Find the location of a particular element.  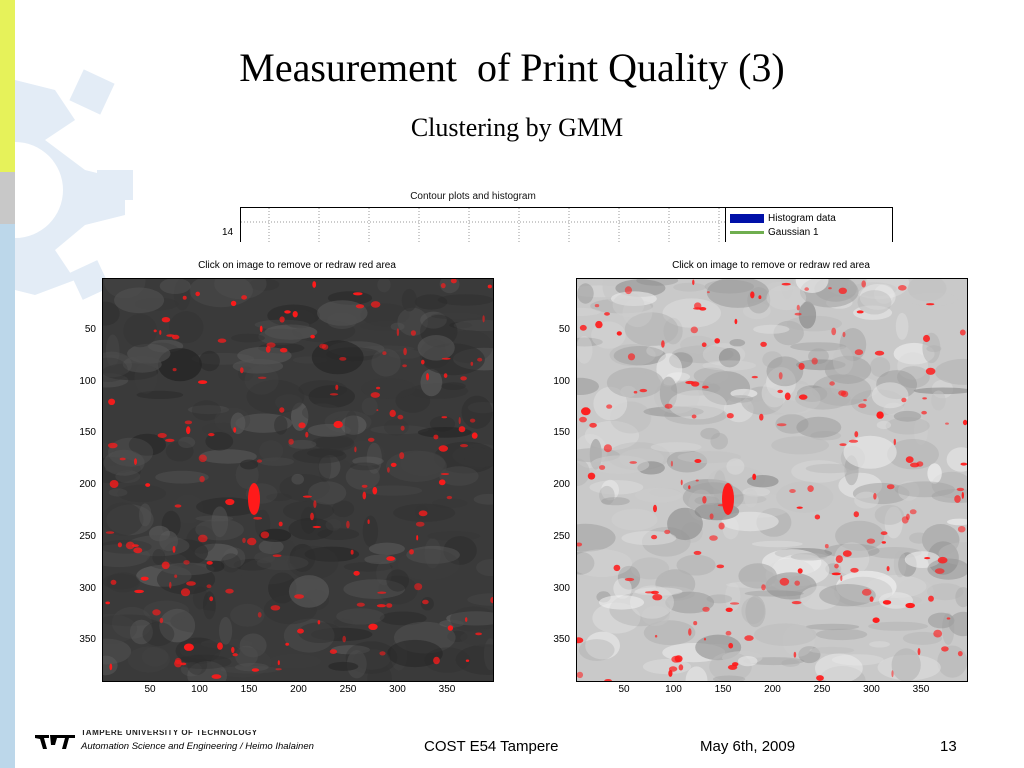

page-subtitle: Clustering by GMM is located at coordinates (517, 127).